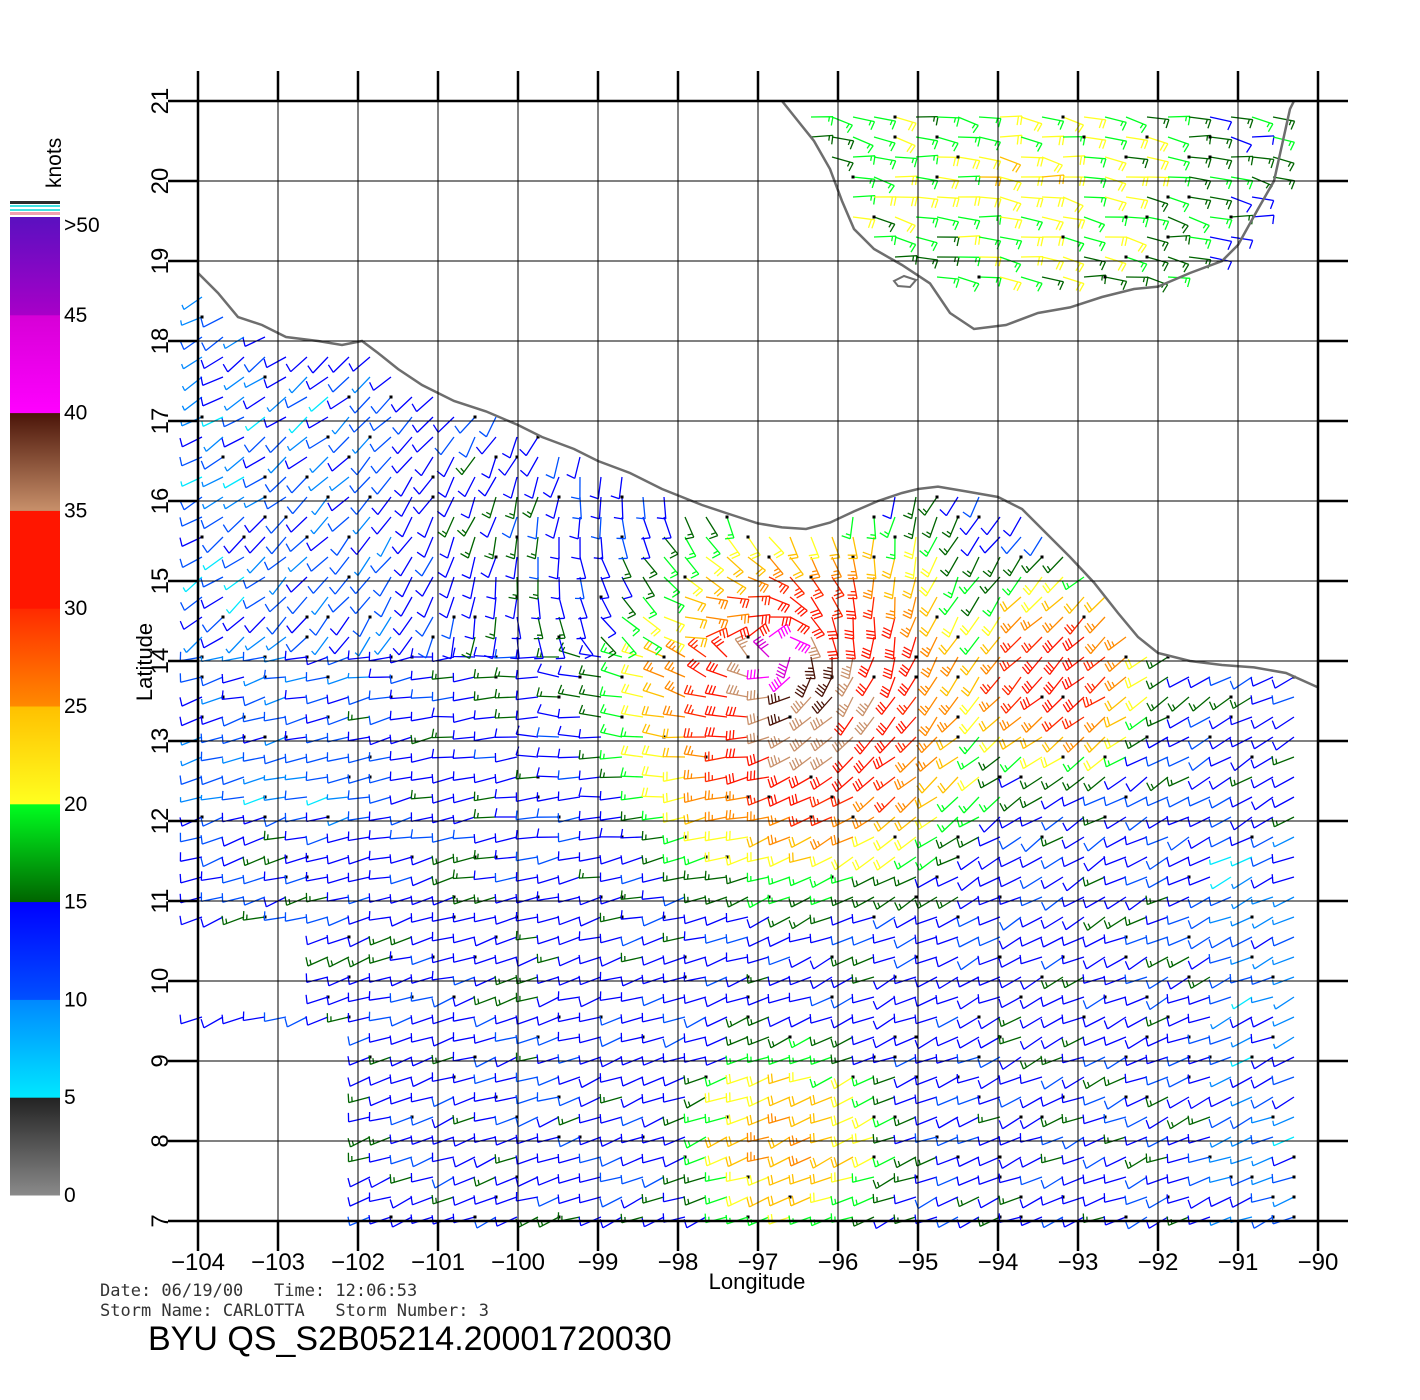 Image resolution: width=1420 pixels, height=1400 pixels. I want to click on latitude-tick-label: 11, so click(160, 901).